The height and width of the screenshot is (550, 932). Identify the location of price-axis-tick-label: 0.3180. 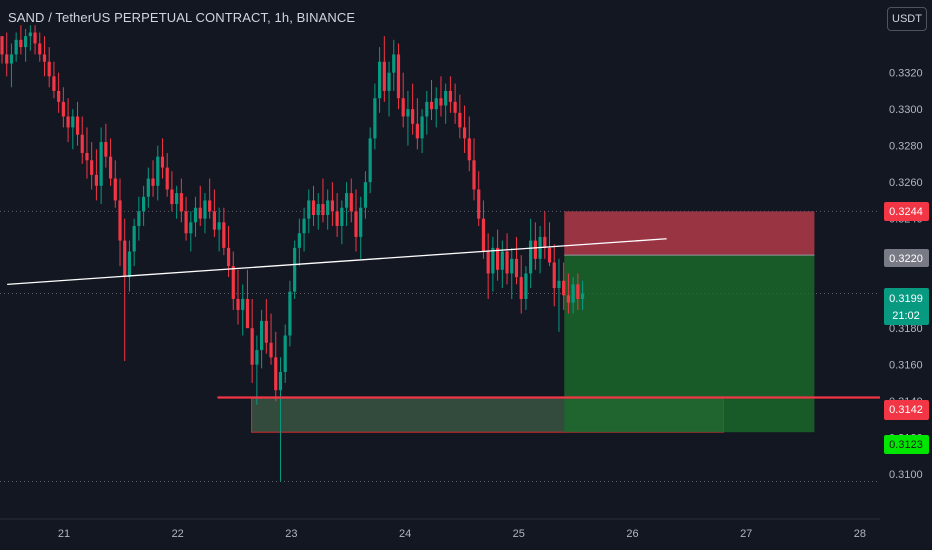
(906, 329).